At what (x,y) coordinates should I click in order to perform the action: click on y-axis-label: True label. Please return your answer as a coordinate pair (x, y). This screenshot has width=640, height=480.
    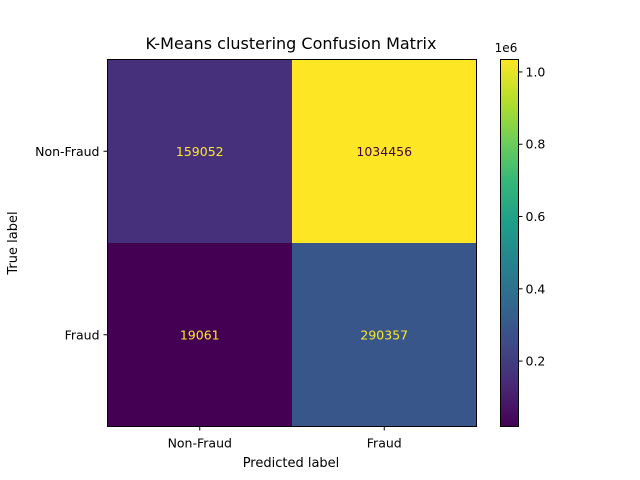
    Looking at the image, I should click on (13, 243).